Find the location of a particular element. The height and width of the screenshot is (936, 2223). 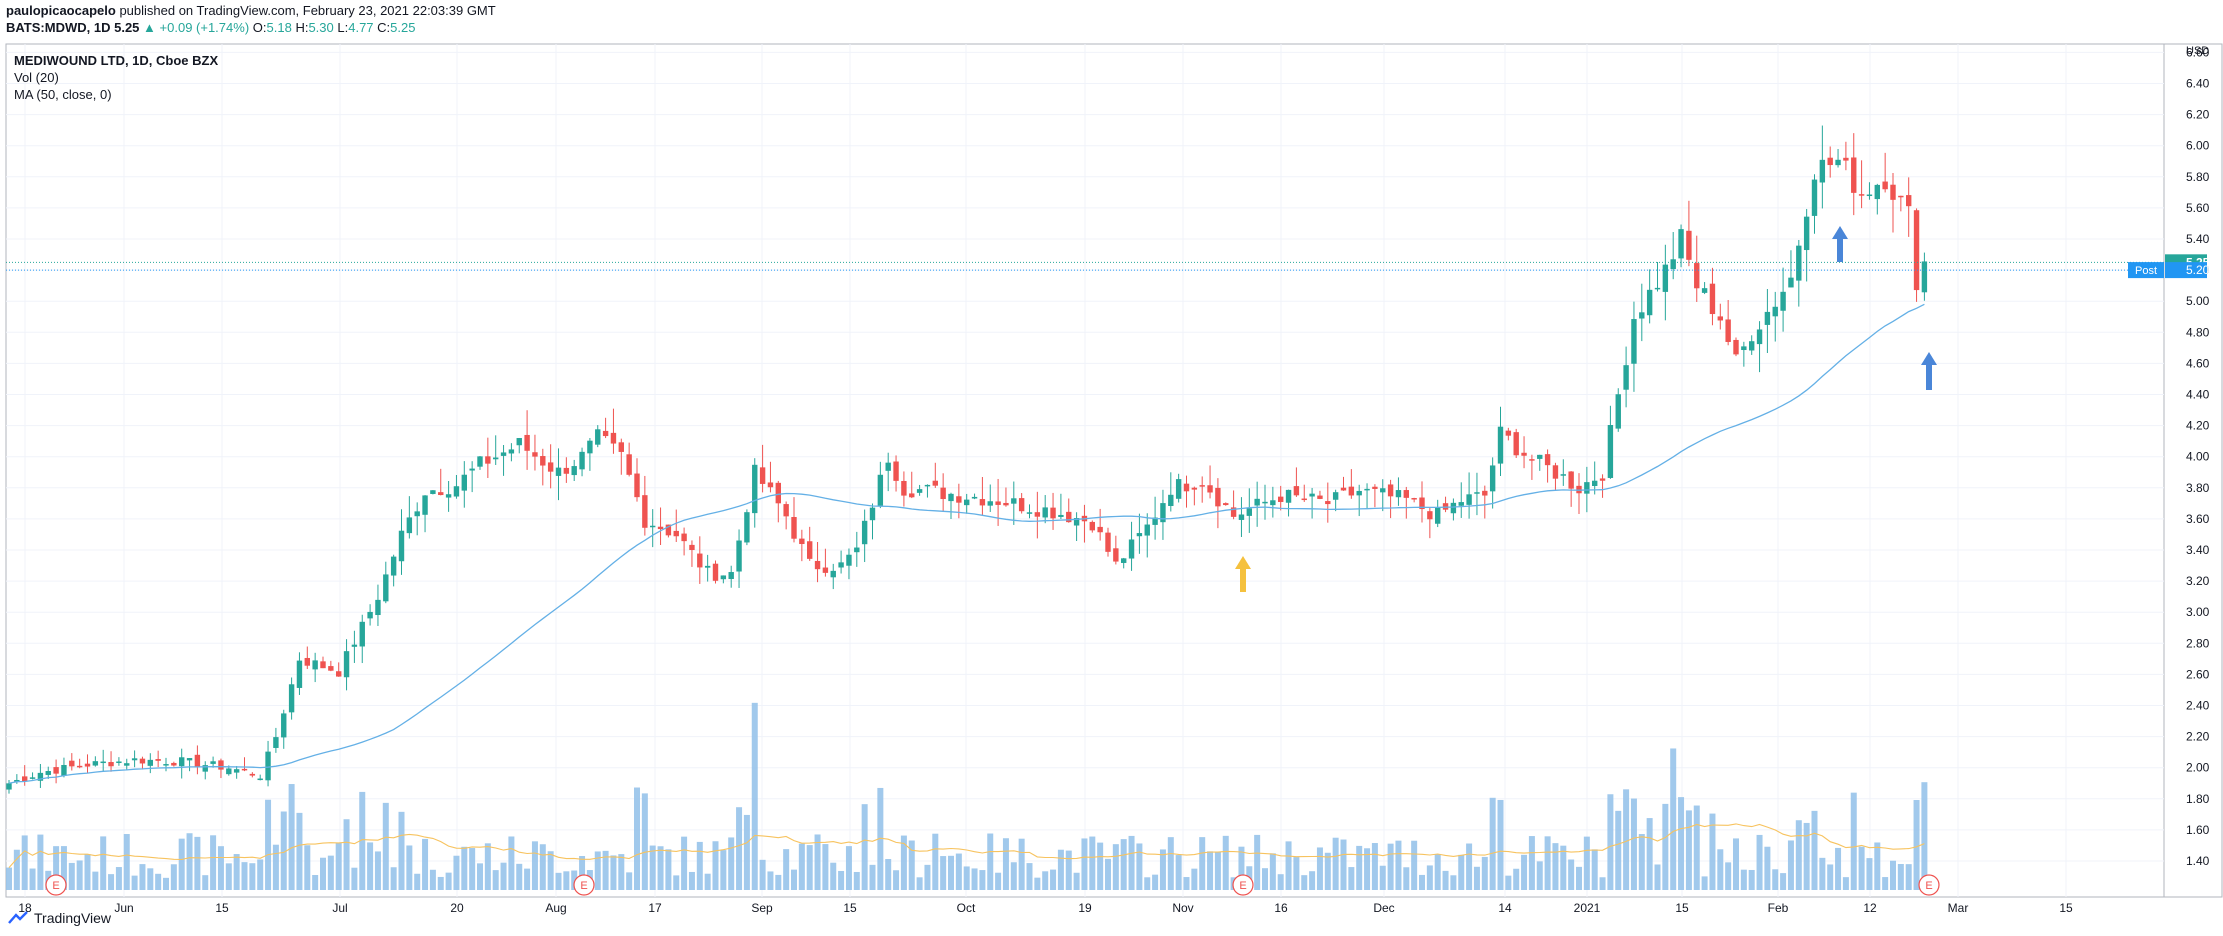

x-tick-label: Sep is located at coordinates (762, 908).